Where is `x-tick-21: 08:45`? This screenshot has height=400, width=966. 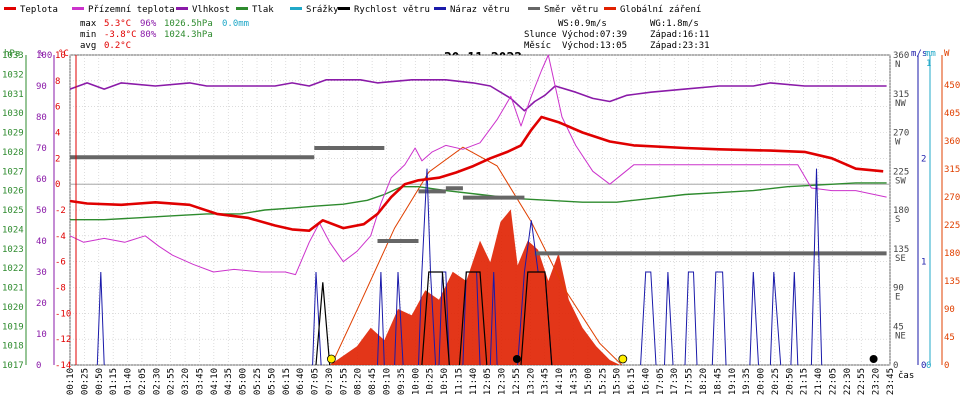
x-tick-21: 08:45 is located at coordinates (373, 381).